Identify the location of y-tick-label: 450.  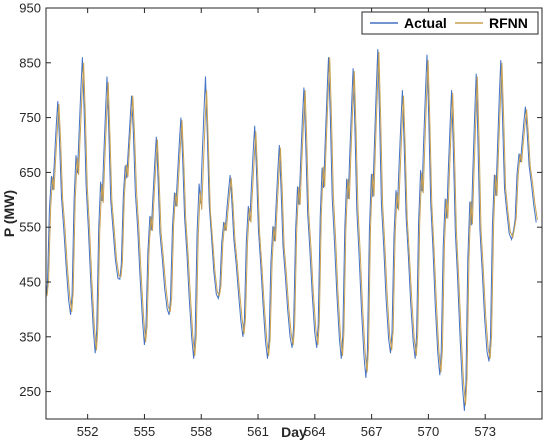
(30, 282).